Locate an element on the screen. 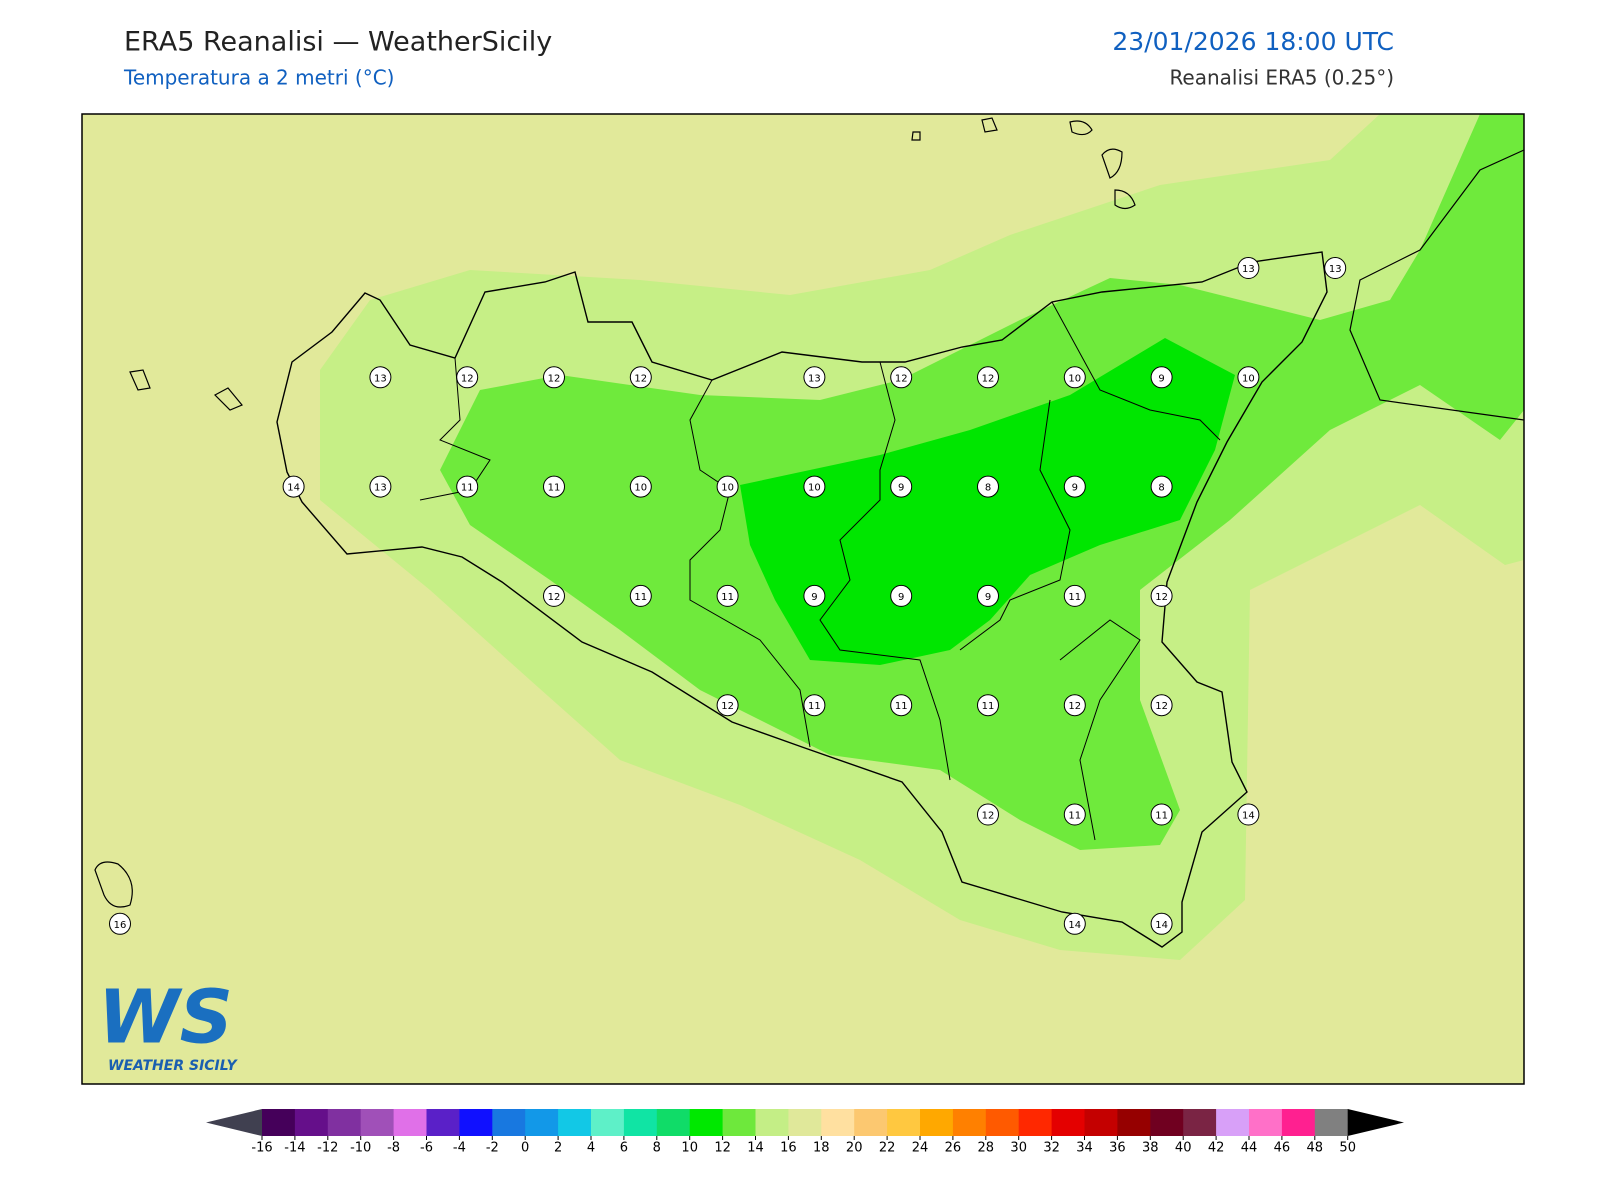 The height and width of the screenshot is (1200, 1600). colorbar-tick-label: 42 is located at coordinates (1216, 1148).